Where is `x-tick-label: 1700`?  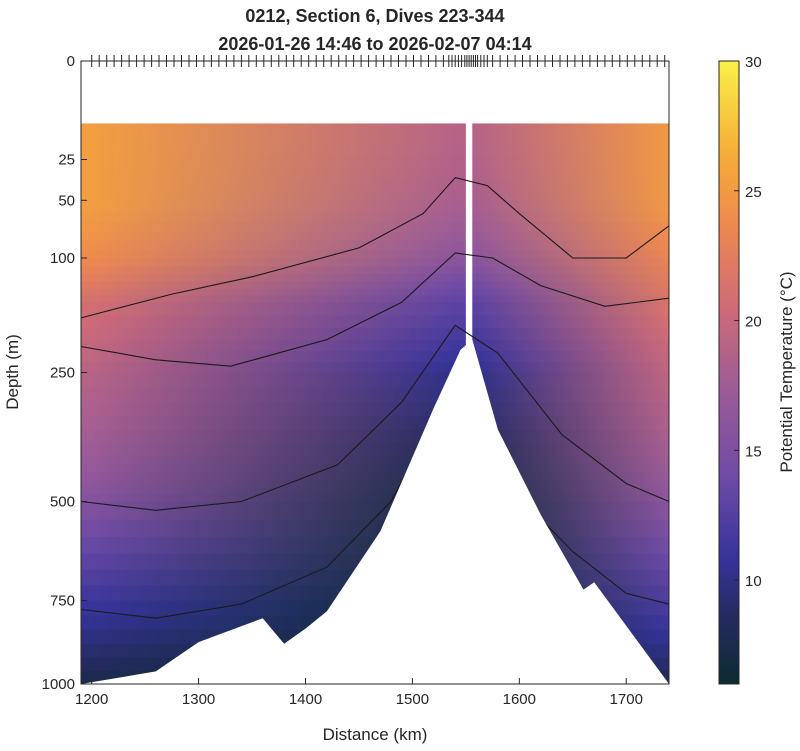
x-tick-label: 1700 is located at coordinates (626, 699).